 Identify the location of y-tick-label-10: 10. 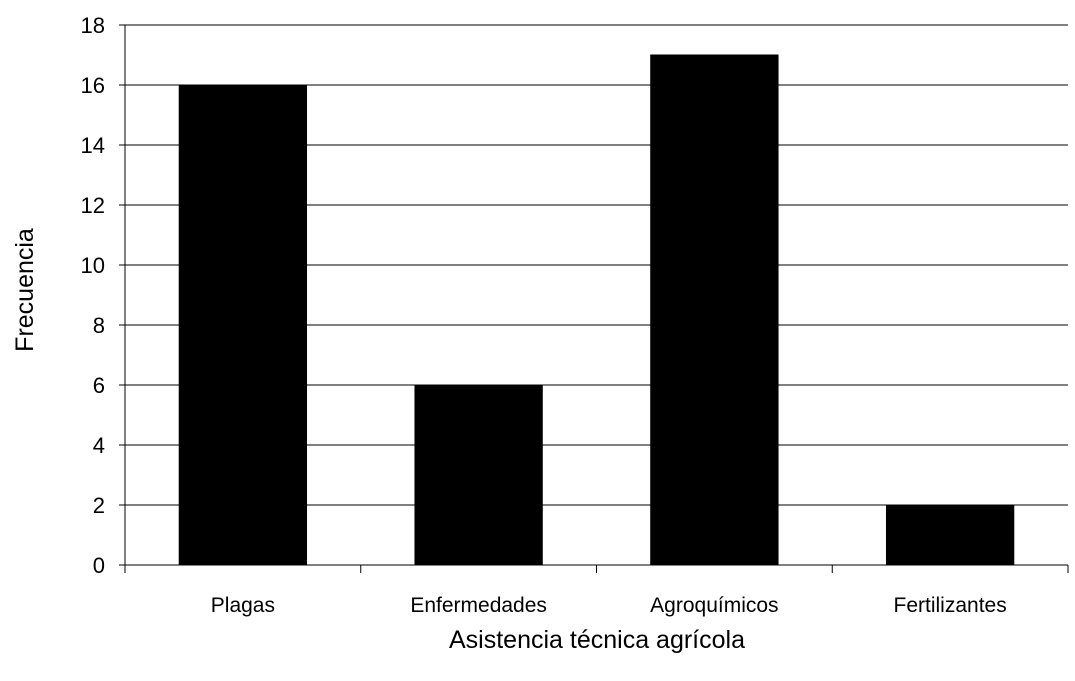
(93, 265).